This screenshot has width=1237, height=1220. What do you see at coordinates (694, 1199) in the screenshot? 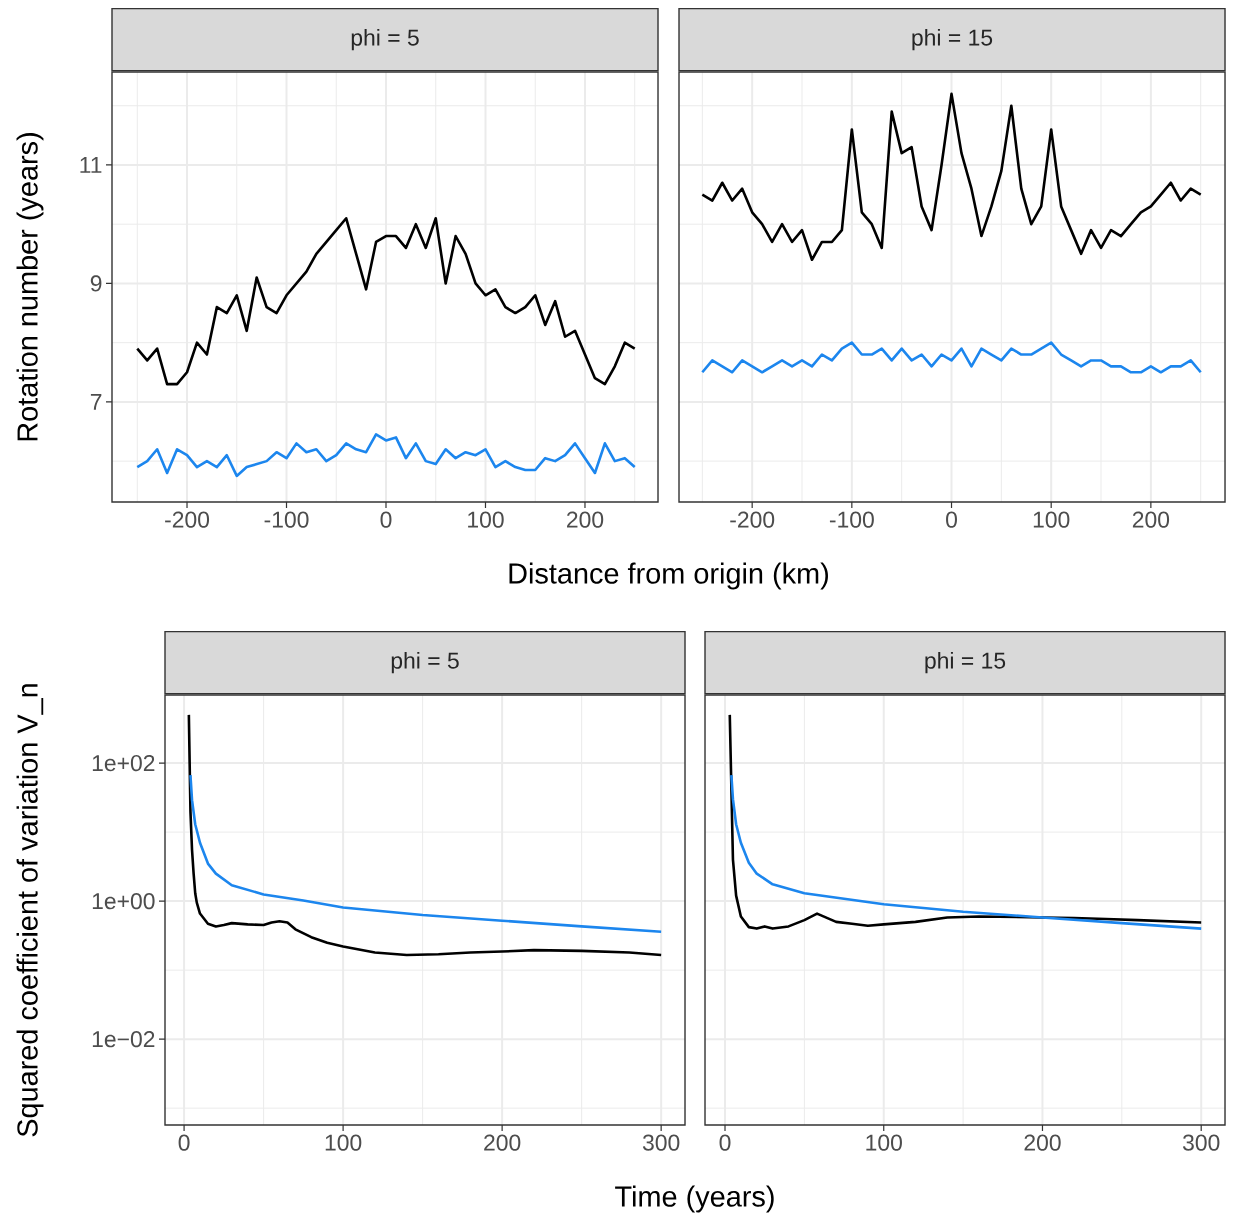
I see `x-axis-title: Time (years)` at bounding box center [694, 1199].